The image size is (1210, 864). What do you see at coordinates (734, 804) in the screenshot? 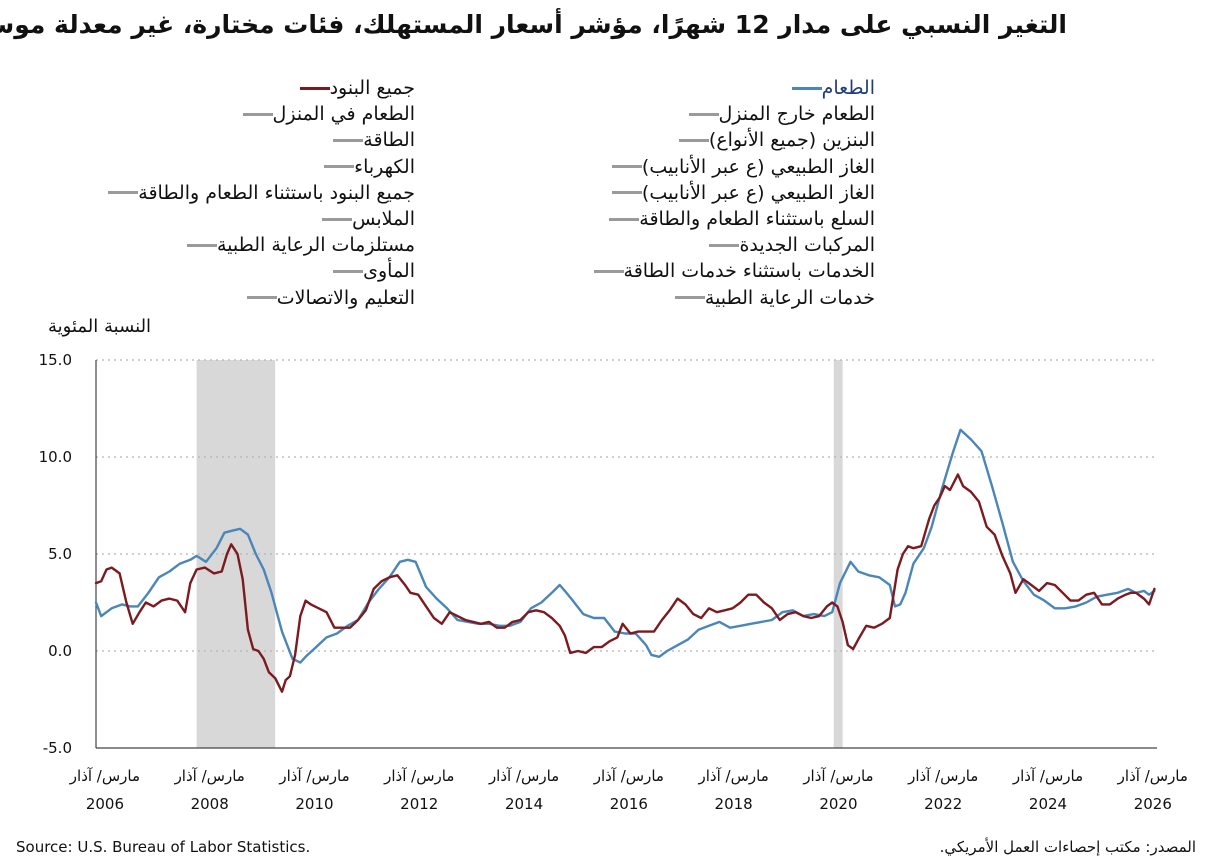
I see `x-tick-year-6: 2018` at bounding box center [734, 804].